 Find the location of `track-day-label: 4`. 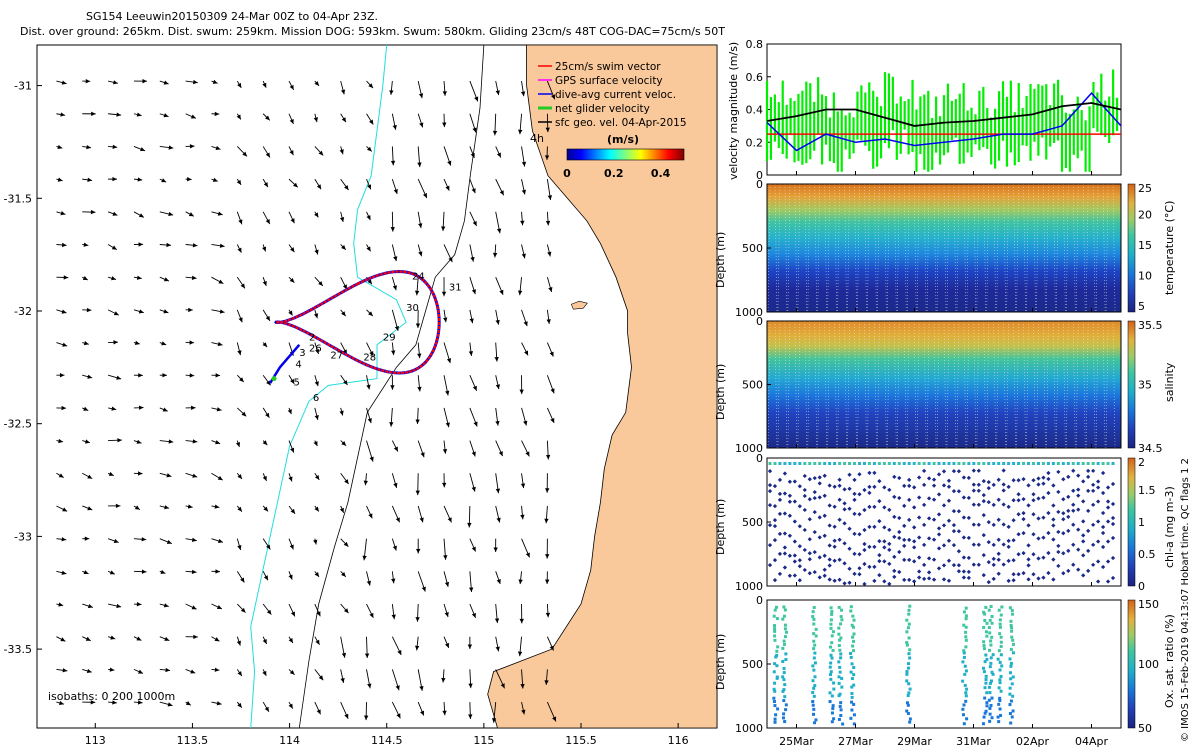

track-day-label: 4 is located at coordinates (298, 364).